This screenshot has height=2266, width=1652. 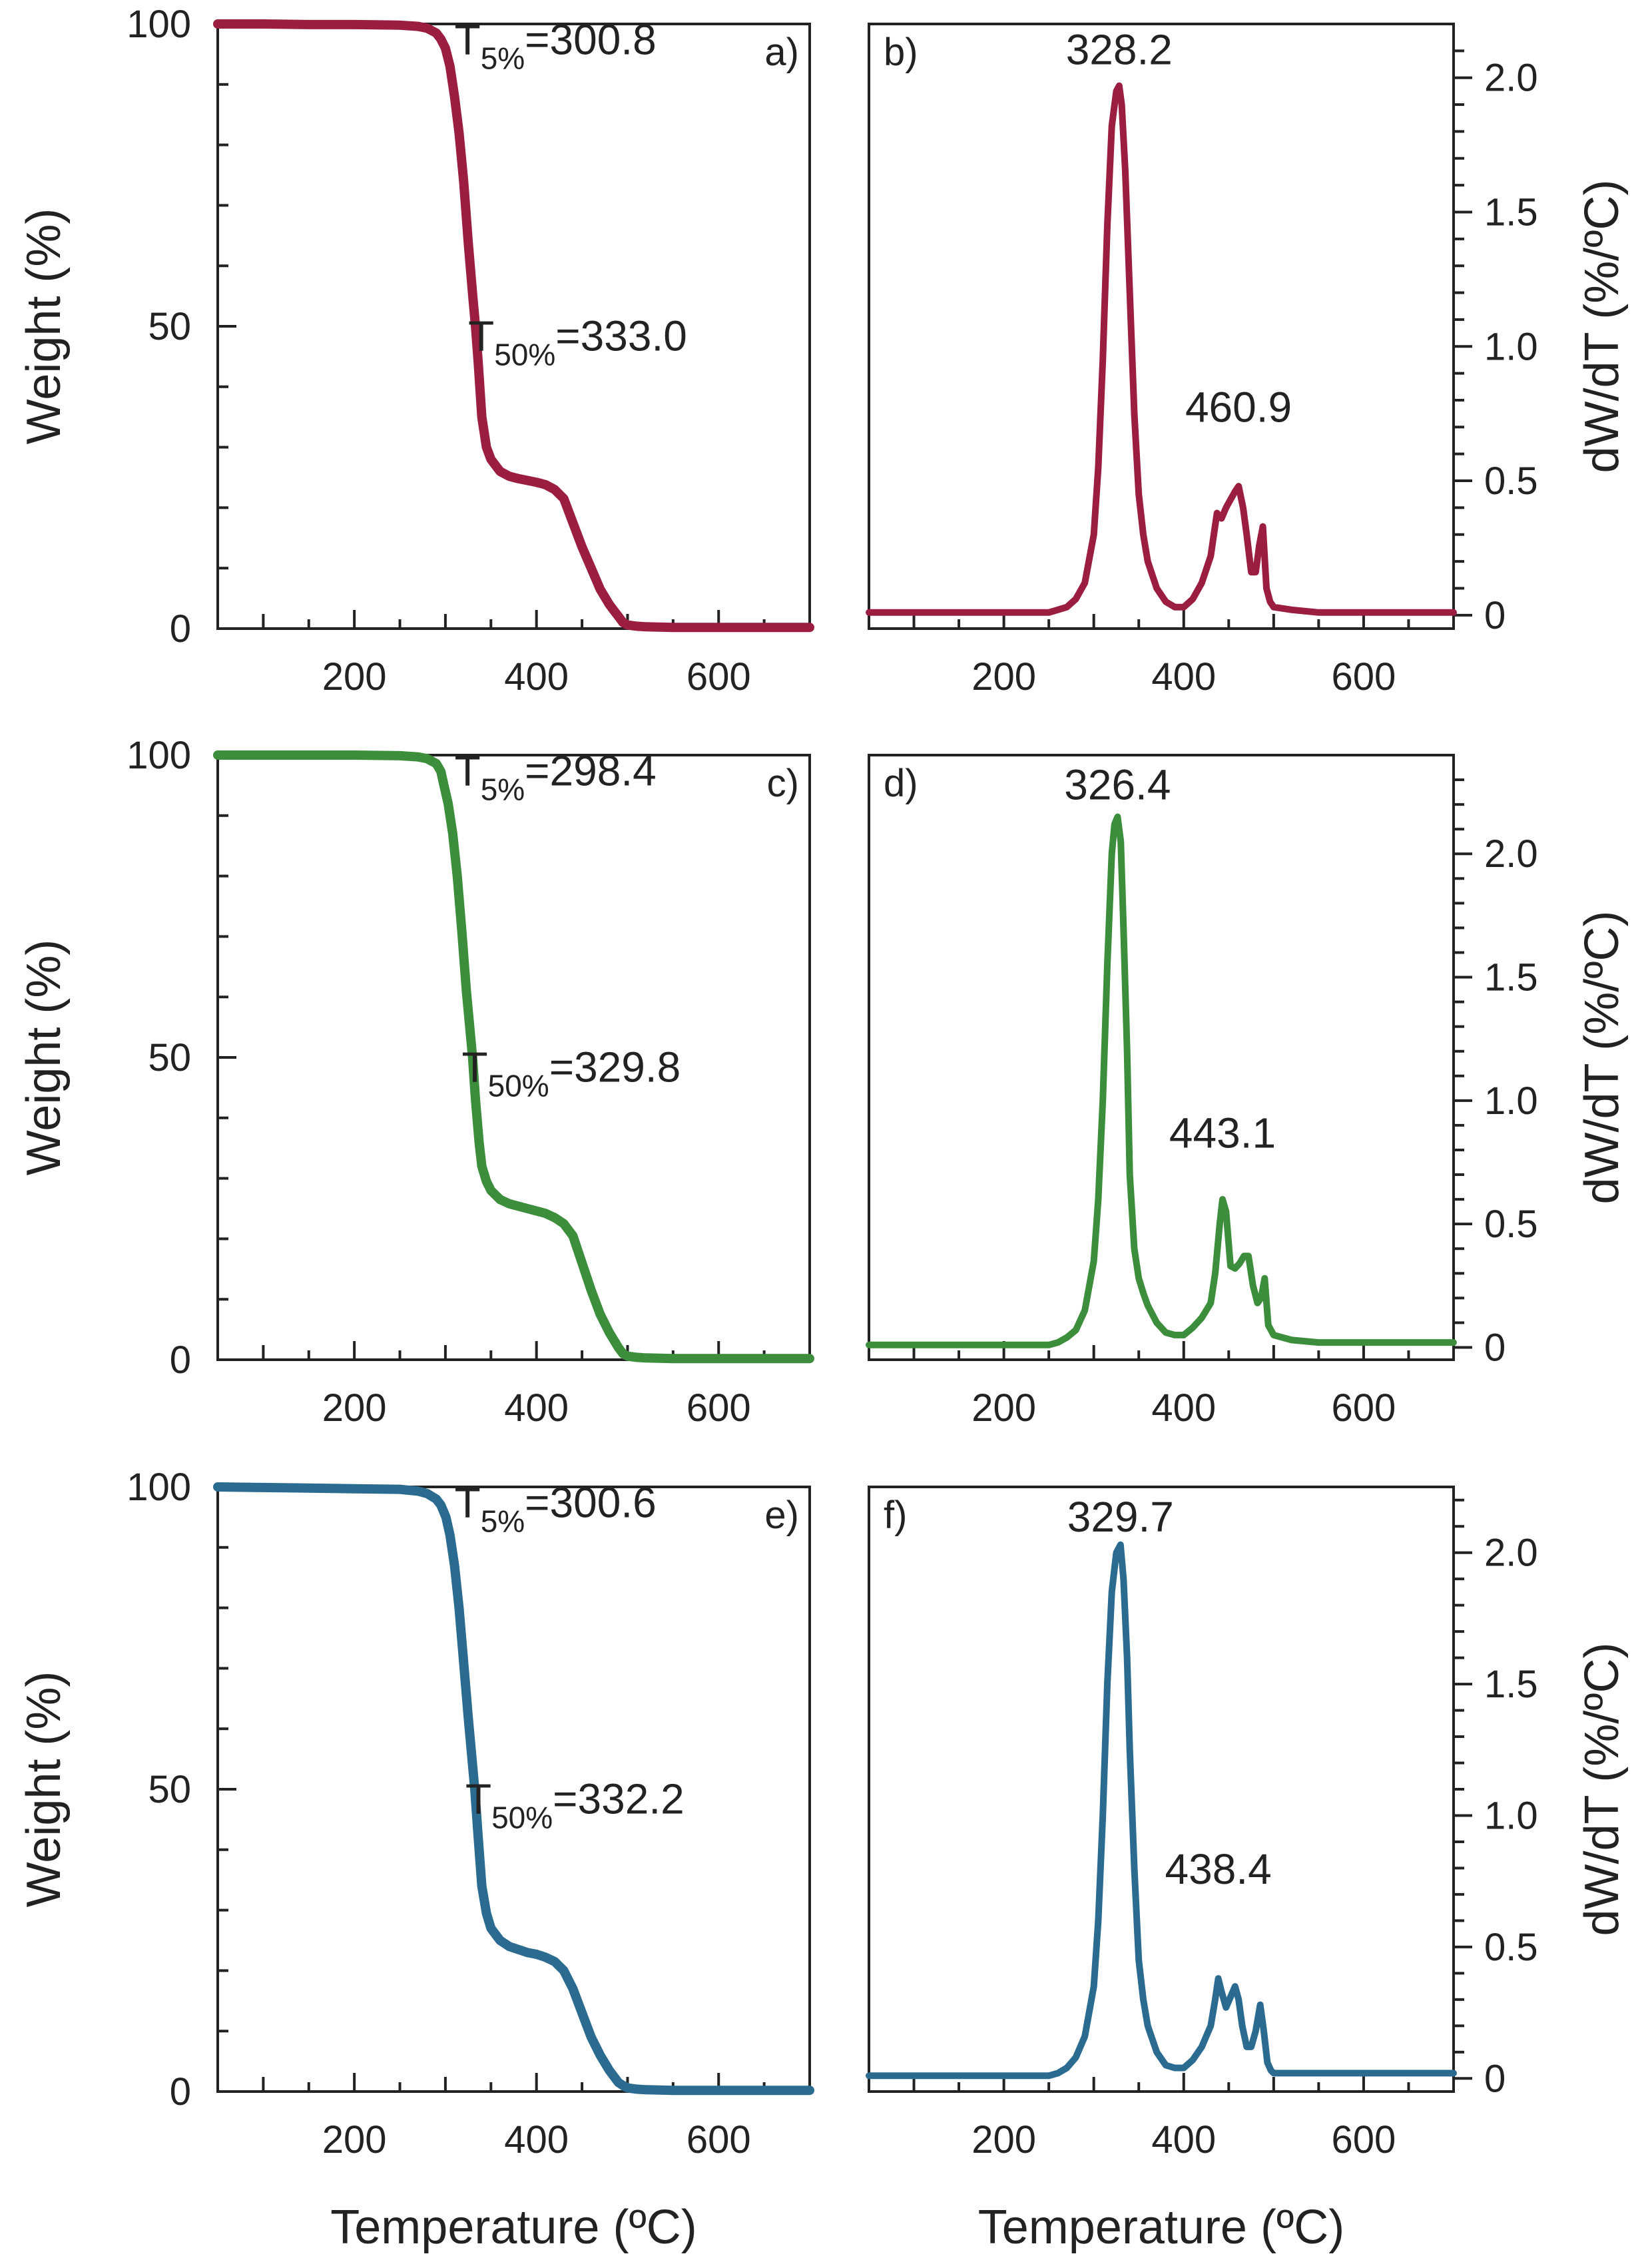 I want to click on temperature-annotation: T5%=300.8, so click(x=556, y=45).